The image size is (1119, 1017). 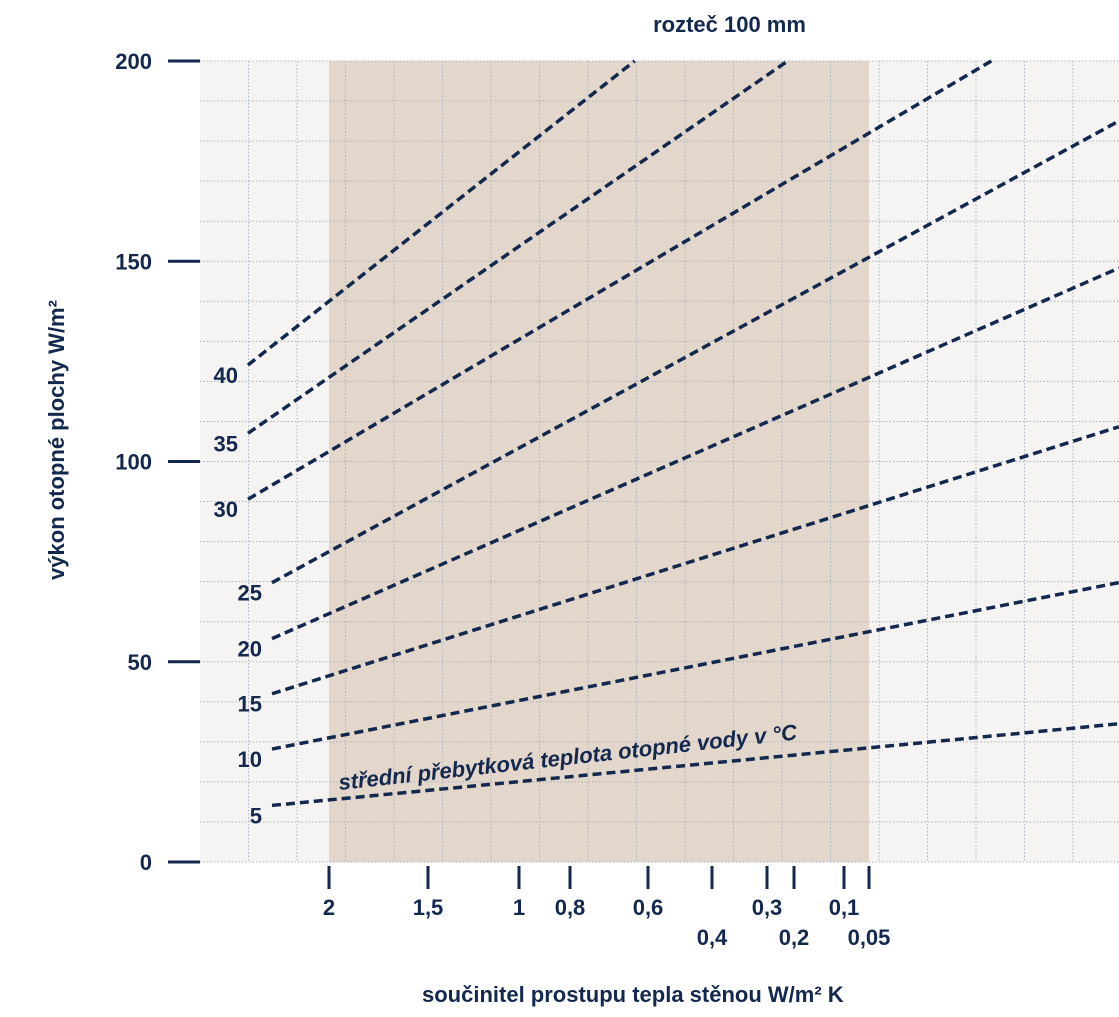 What do you see at coordinates (648, 907) in the screenshot?
I see `x-tick-label: 0,6` at bounding box center [648, 907].